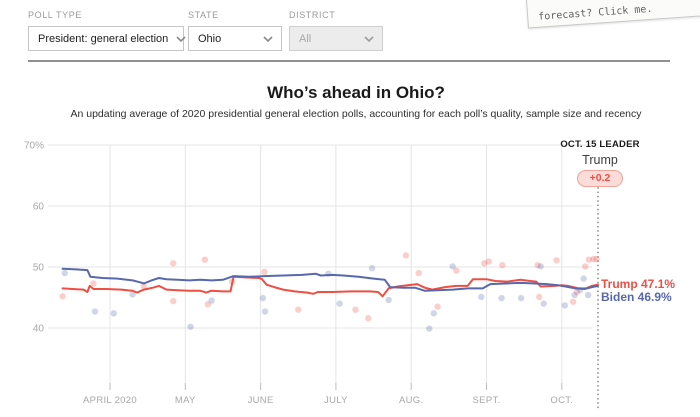  What do you see at coordinates (600, 160) in the screenshot?
I see `leader-name: Trump` at bounding box center [600, 160].